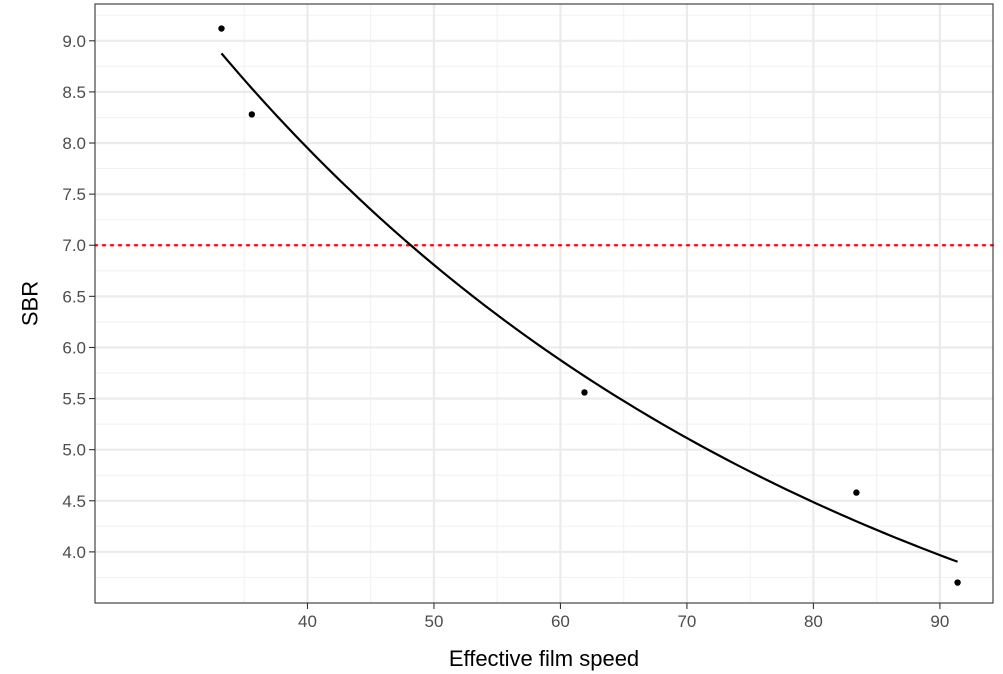  What do you see at coordinates (74, 296) in the screenshot?
I see `y-tick-label: 6.5` at bounding box center [74, 296].